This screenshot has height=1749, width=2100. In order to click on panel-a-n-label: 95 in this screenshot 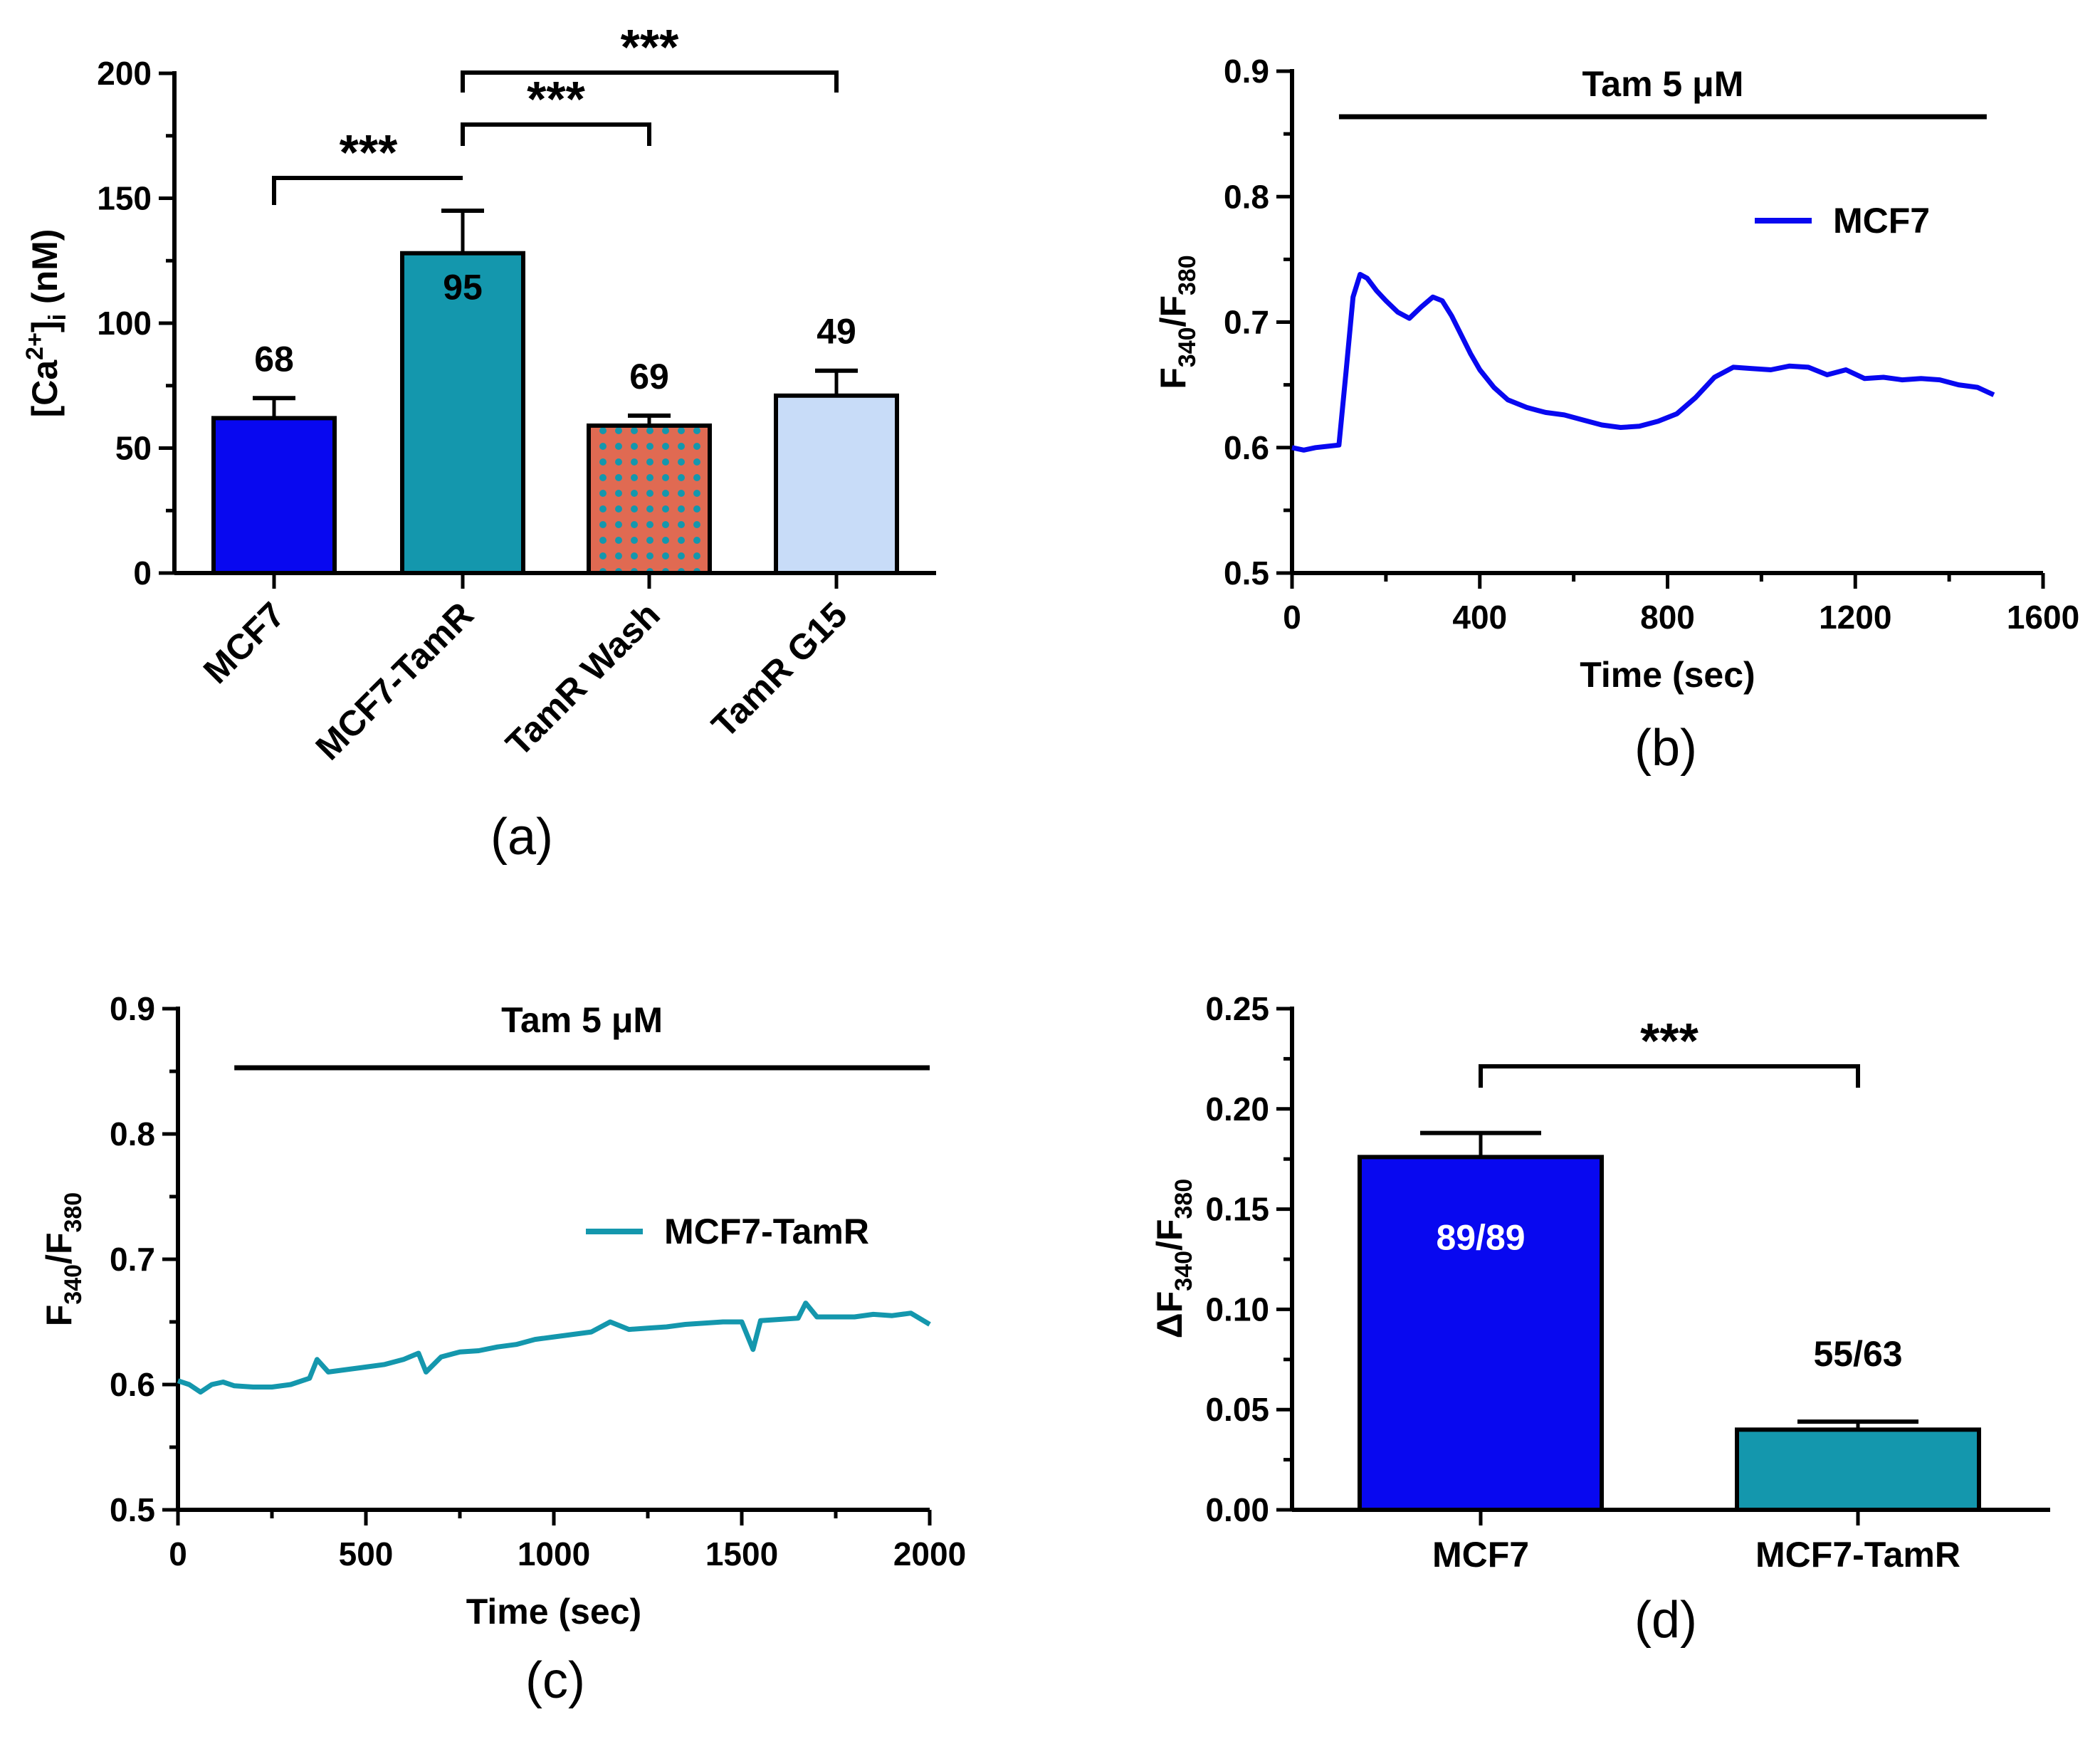, I will do `click(463, 288)`.